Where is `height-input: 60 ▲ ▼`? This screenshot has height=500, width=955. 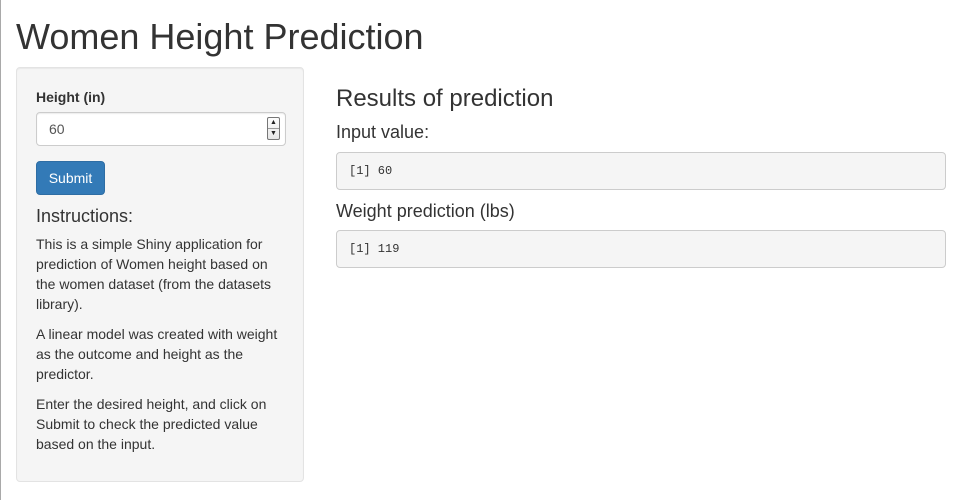 height-input: 60 ▲ ▼ is located at coordinates (161, 129).